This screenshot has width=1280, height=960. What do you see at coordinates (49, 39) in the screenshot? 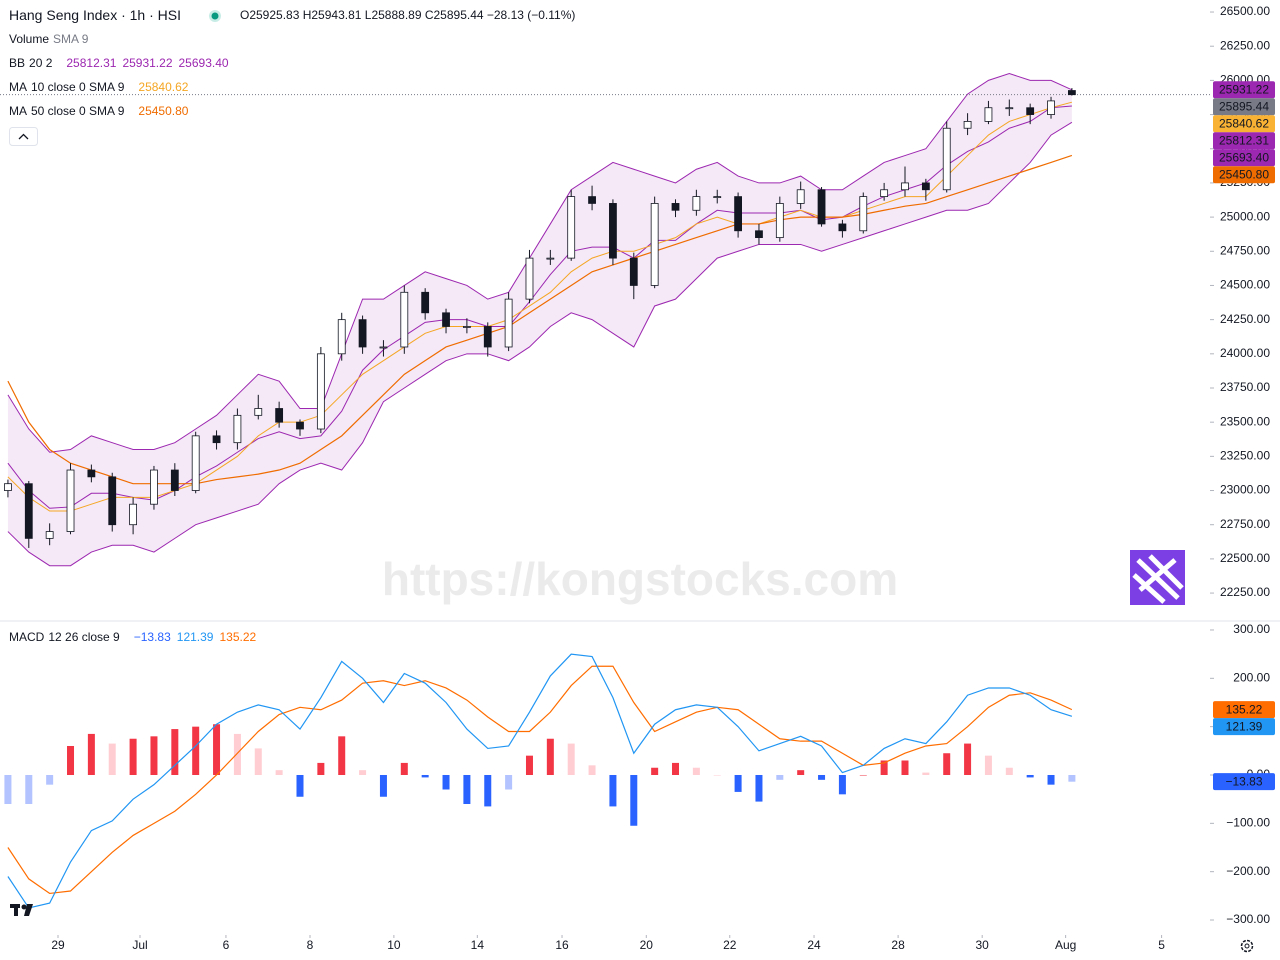
I see `legend-row: Volume SMA 9` at bounding box center [49, 39].